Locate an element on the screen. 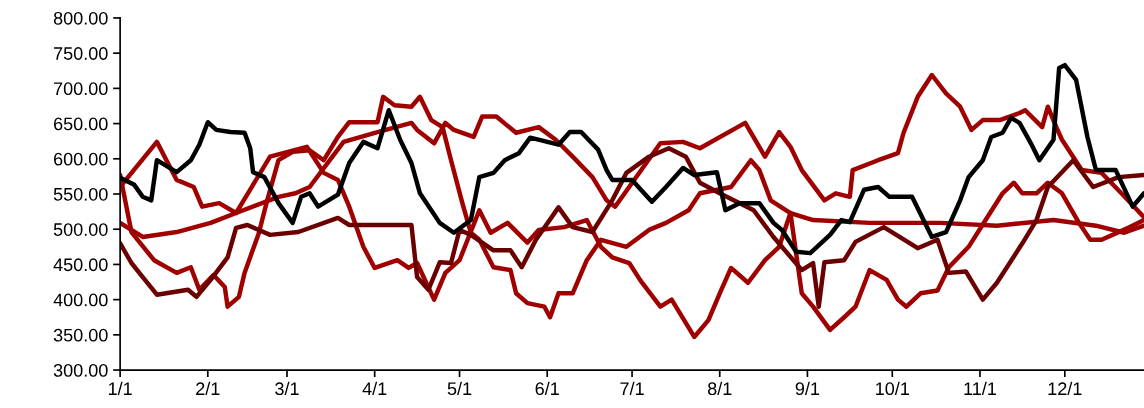 The width and height of the screenshot is (1144, 408). y-tick-label: 350.00 is located at coordinates (80, 335).